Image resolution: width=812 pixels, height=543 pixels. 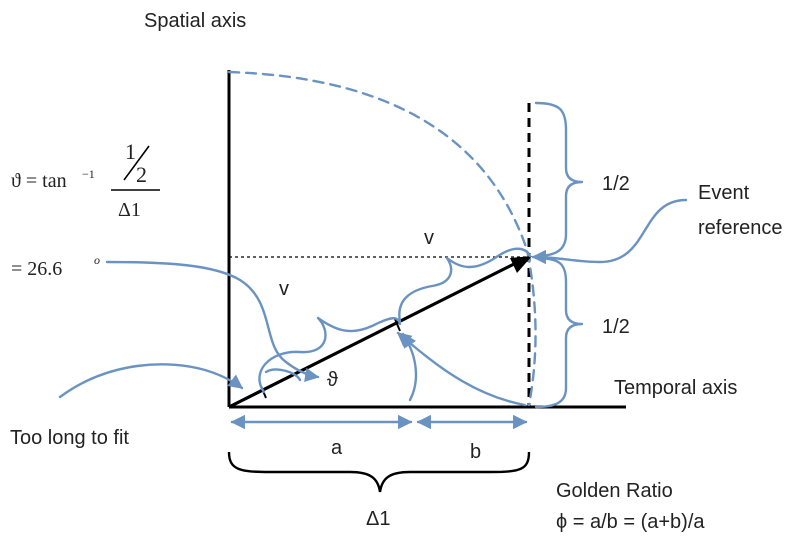 What do you see at coordinates (39, 181) in the screenshot?
I see `formula-lhs: ϑ = tan` at bounding box center [39, 181].